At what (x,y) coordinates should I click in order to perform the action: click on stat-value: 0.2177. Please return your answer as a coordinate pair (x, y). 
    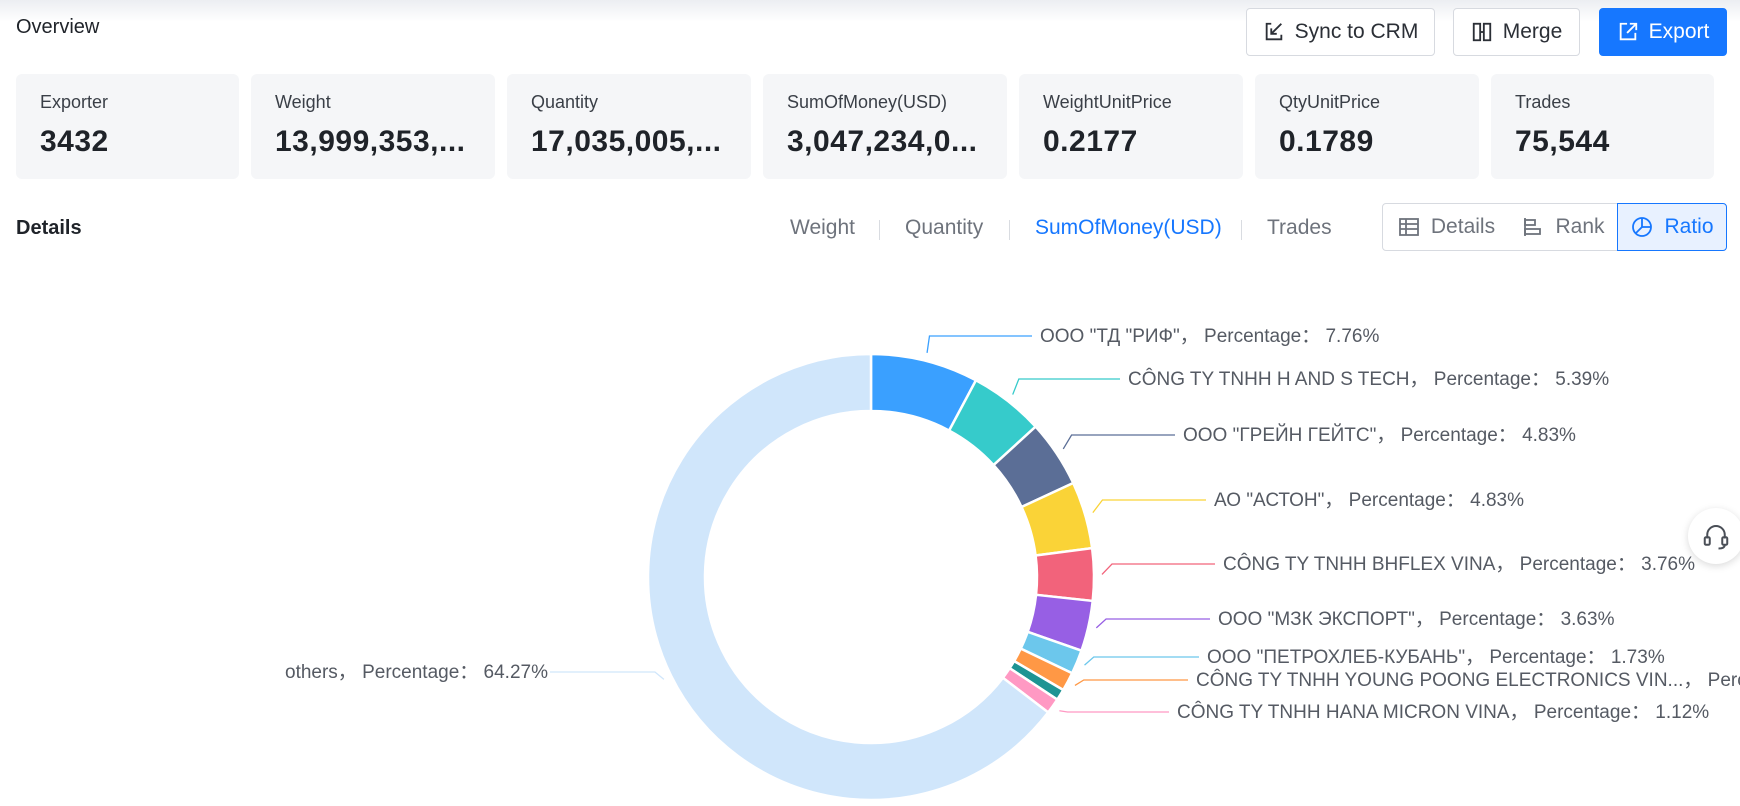
    Looking at the image, I should click on (1090, 141).